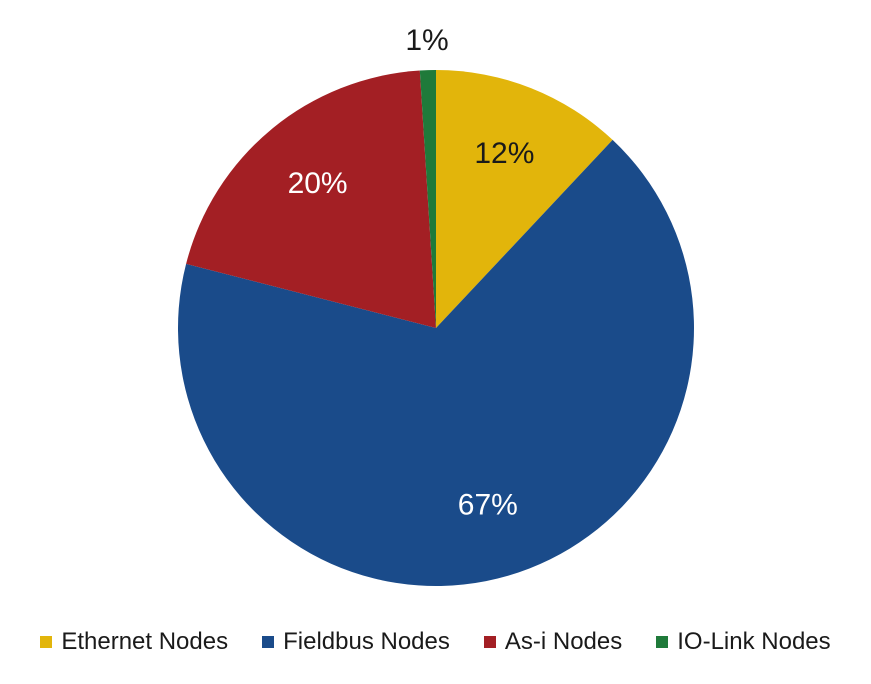 Image resolution: width=871 pixels, height=684 pixels. What do you see at coordinates (46, 642) in the screenshot?
I see `legend-swatch-ethernet` at bounding box center [46, 642].